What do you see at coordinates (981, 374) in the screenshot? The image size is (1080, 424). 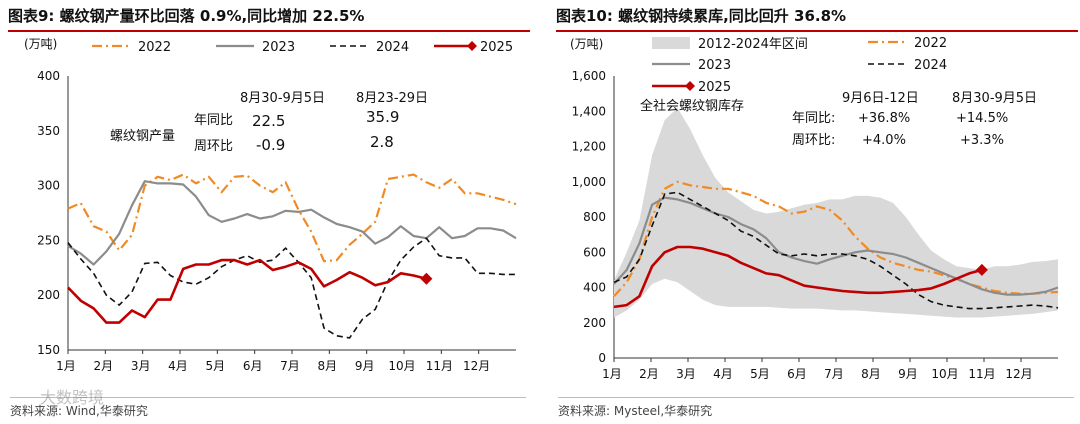 I see `right-x-tick-label: 11月` at bounding box center [981, 374].